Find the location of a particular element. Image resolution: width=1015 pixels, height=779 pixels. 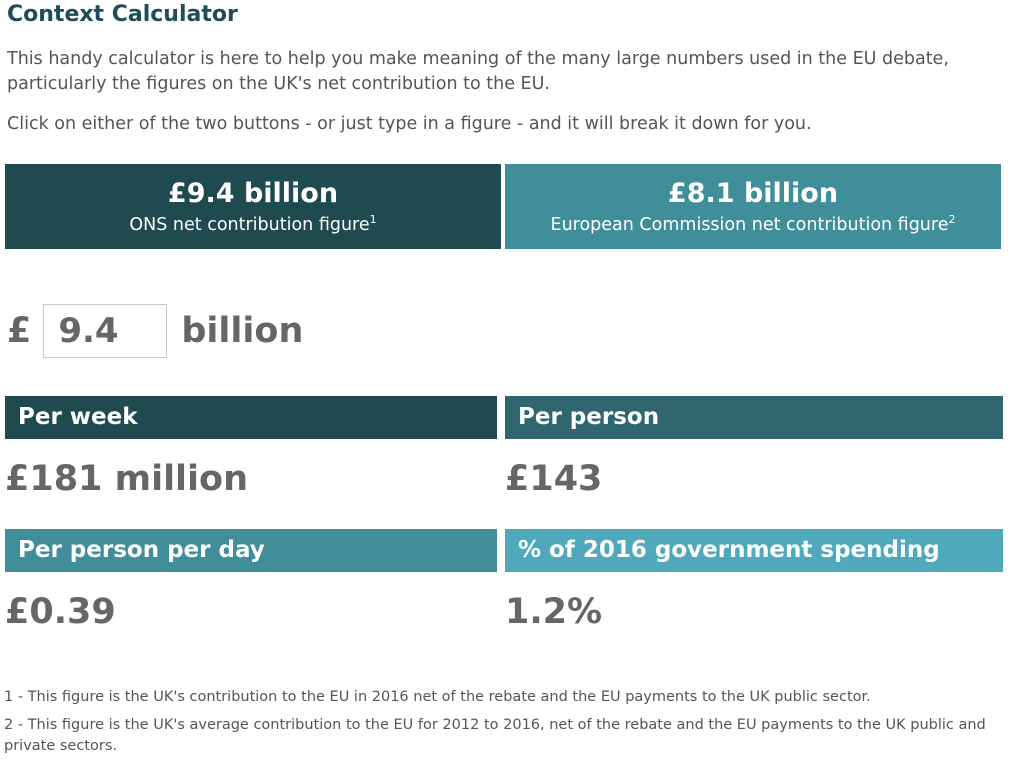

per-person-per-day-value: £0.39 is located at coordinates (60, 612).